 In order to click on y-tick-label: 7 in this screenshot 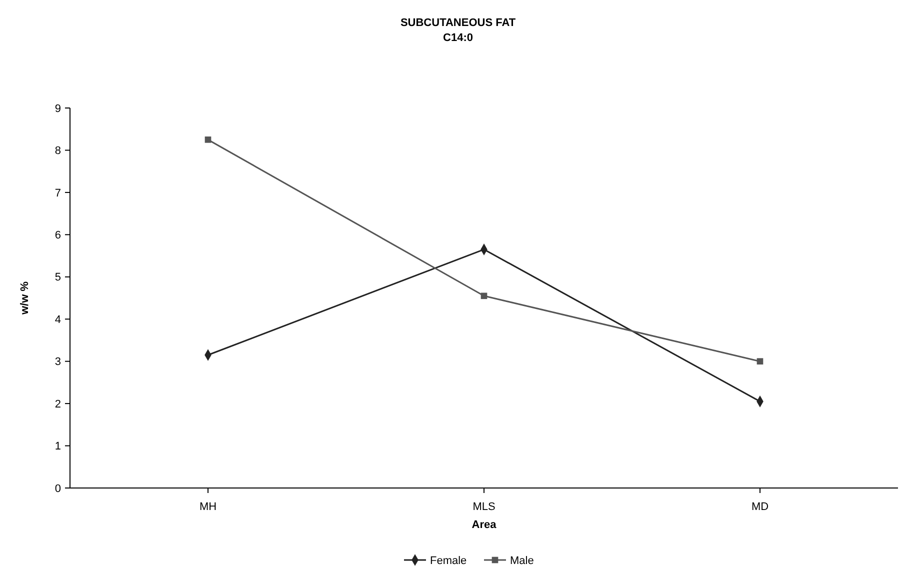, I will do `click(57, 193)`.